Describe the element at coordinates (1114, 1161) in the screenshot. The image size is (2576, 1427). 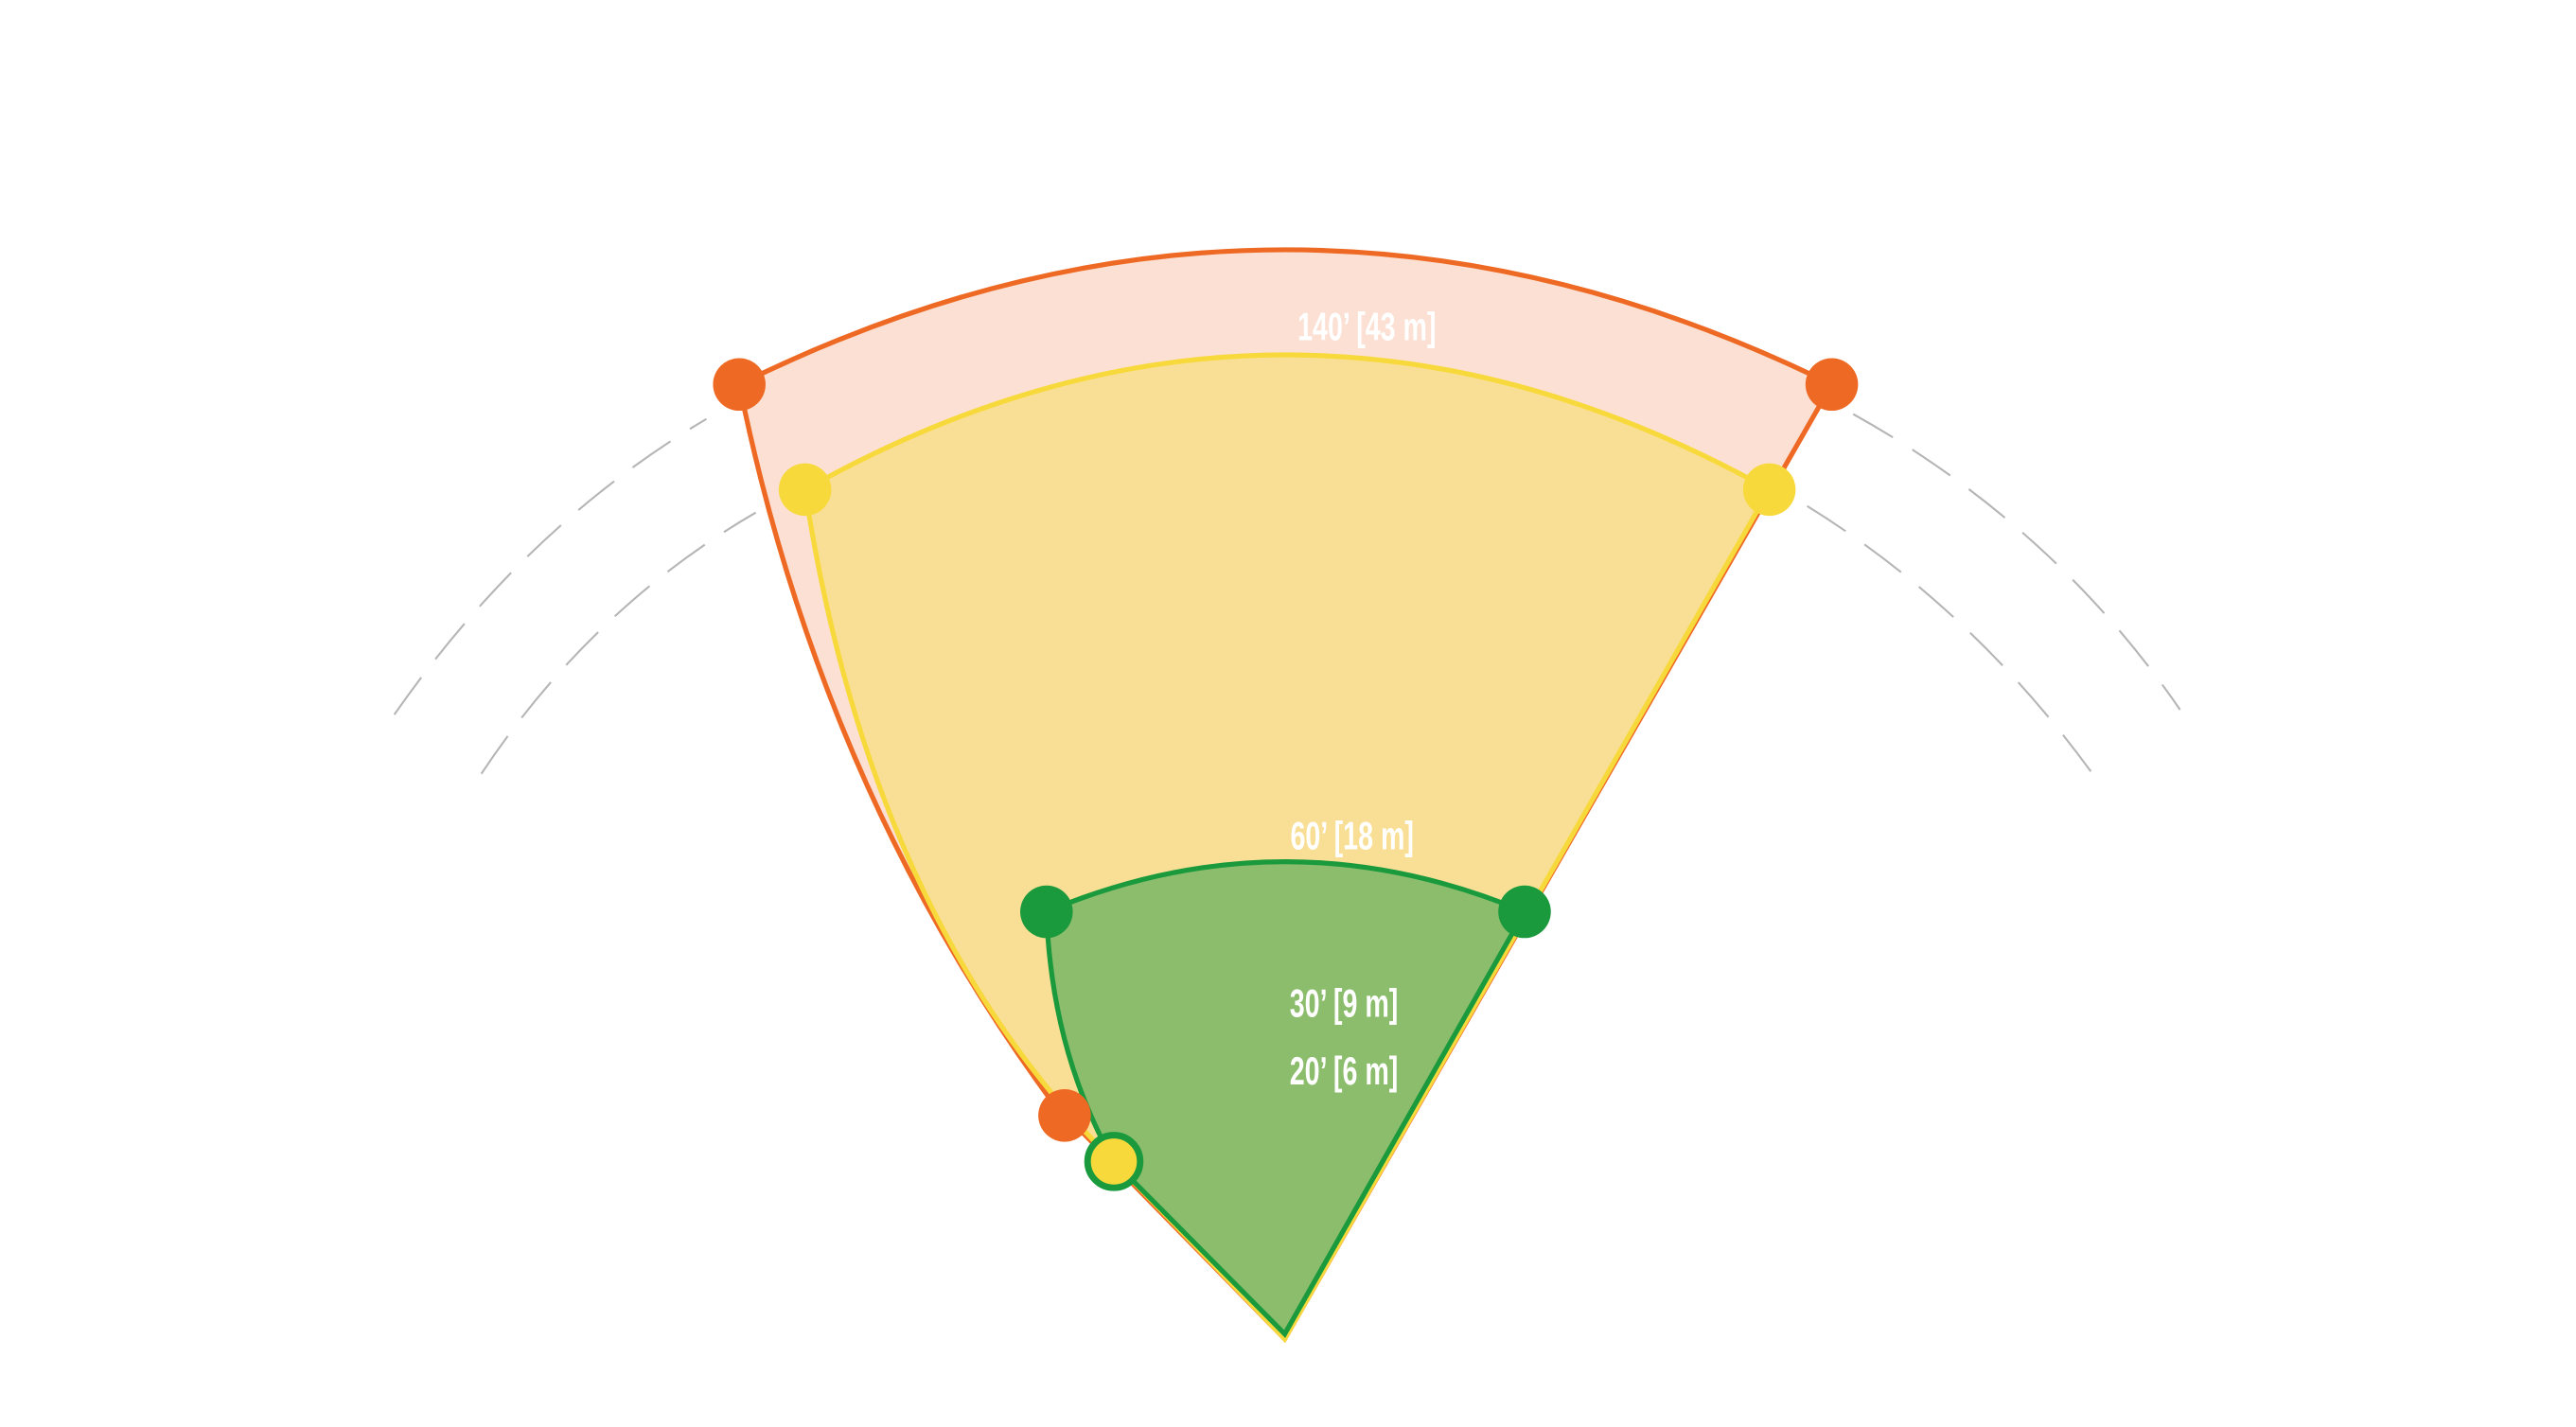
I see `near-handle` at that location.